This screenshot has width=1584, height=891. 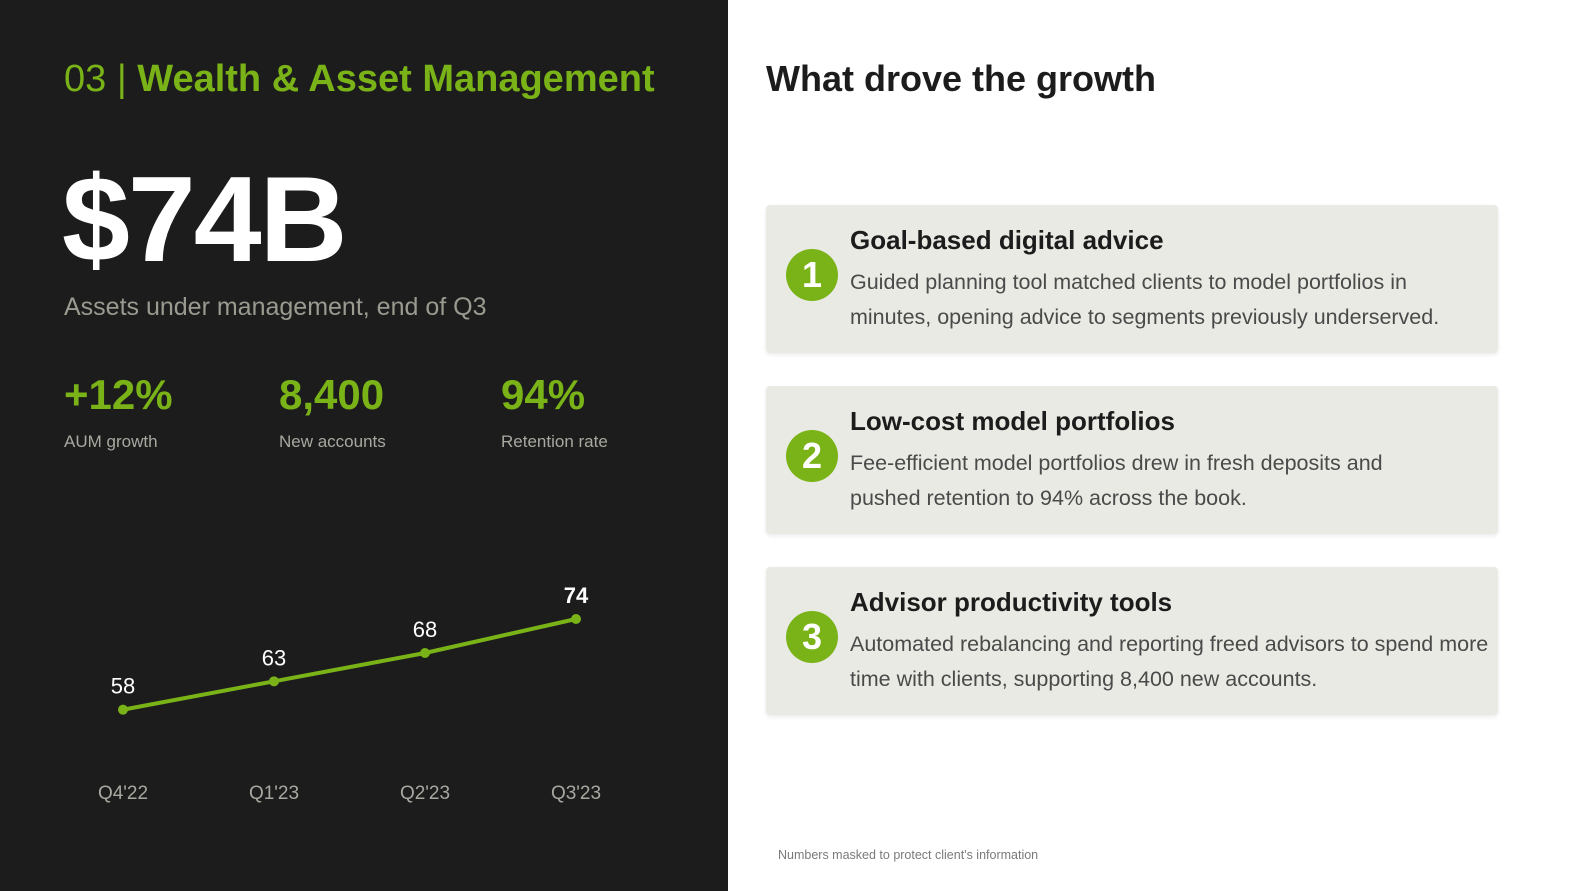 I want to click on stat-value: 8,400, so click(x=332, y=394).